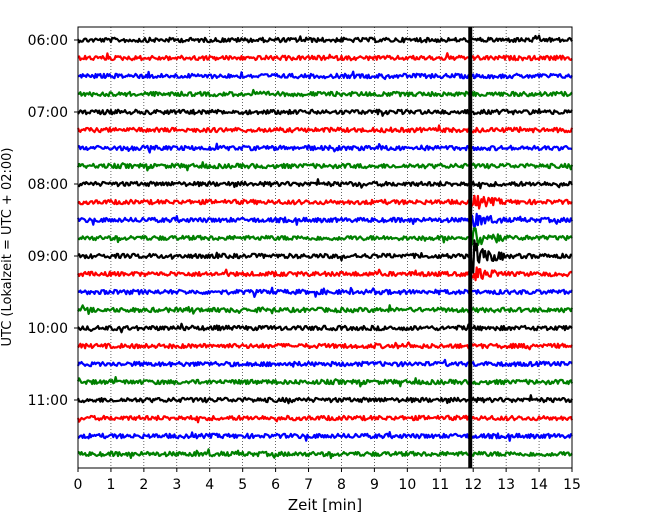  Describe the element at coordinates (407, 485) in the screenshot. I see `x-tick-label: 10` at that location.